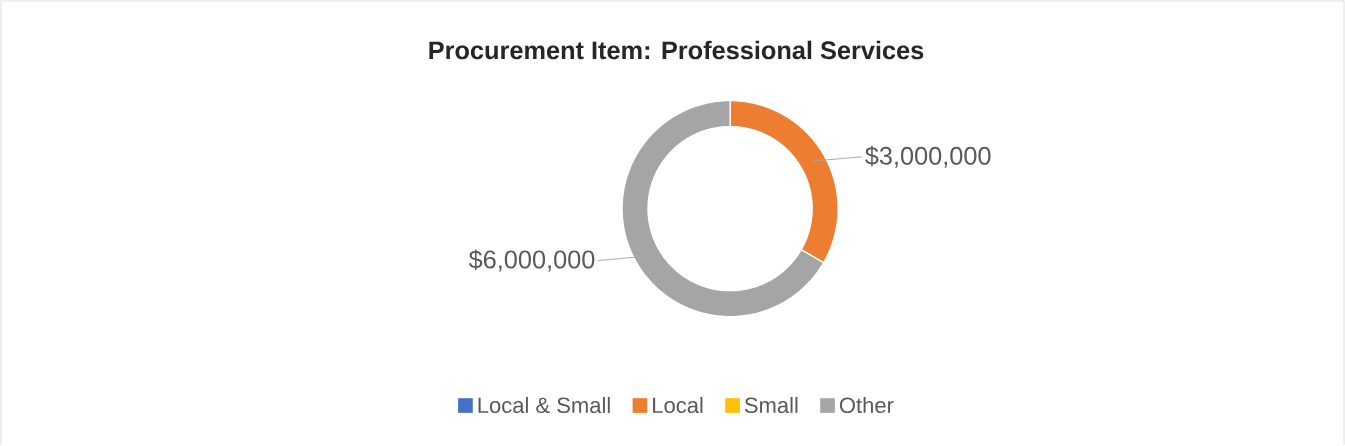  Describe the element at coordinates (771, 405) in the screenshot. I see `legend-label: Small` at that location.